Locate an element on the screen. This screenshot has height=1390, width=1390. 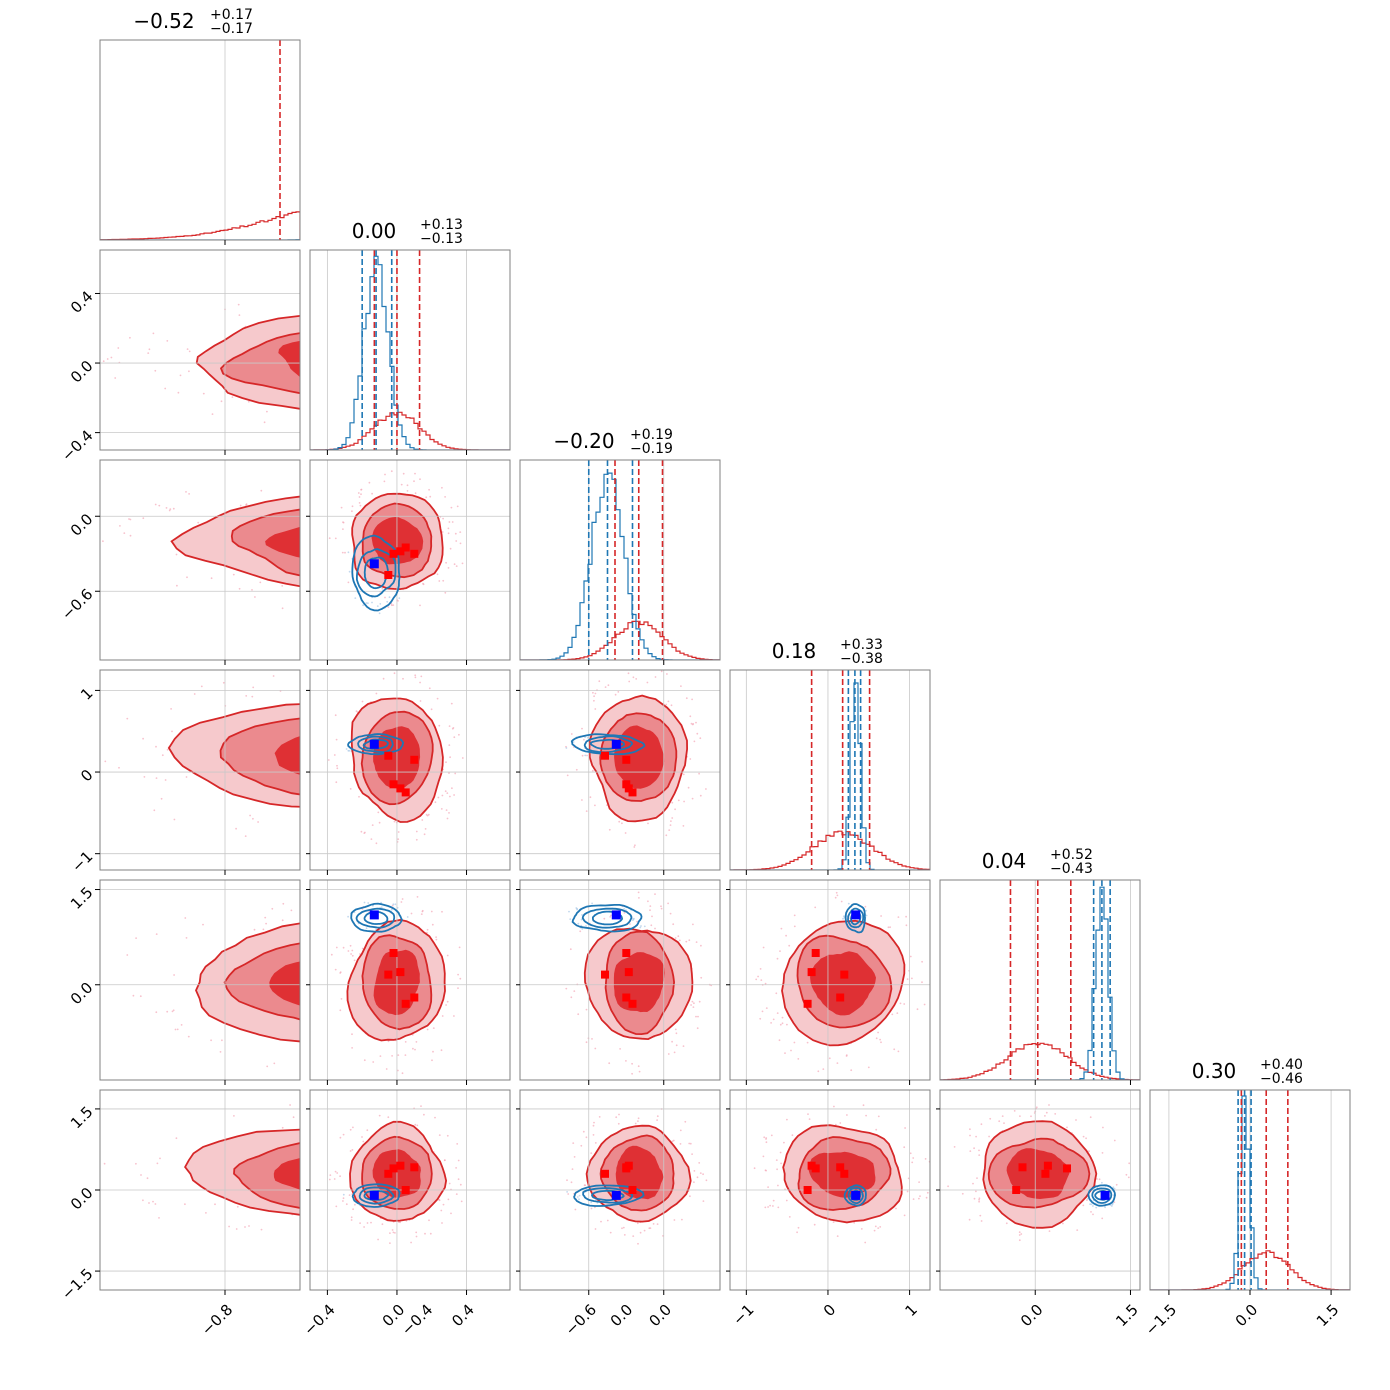
panel-0-0-data is located at coordinates (200, 140).